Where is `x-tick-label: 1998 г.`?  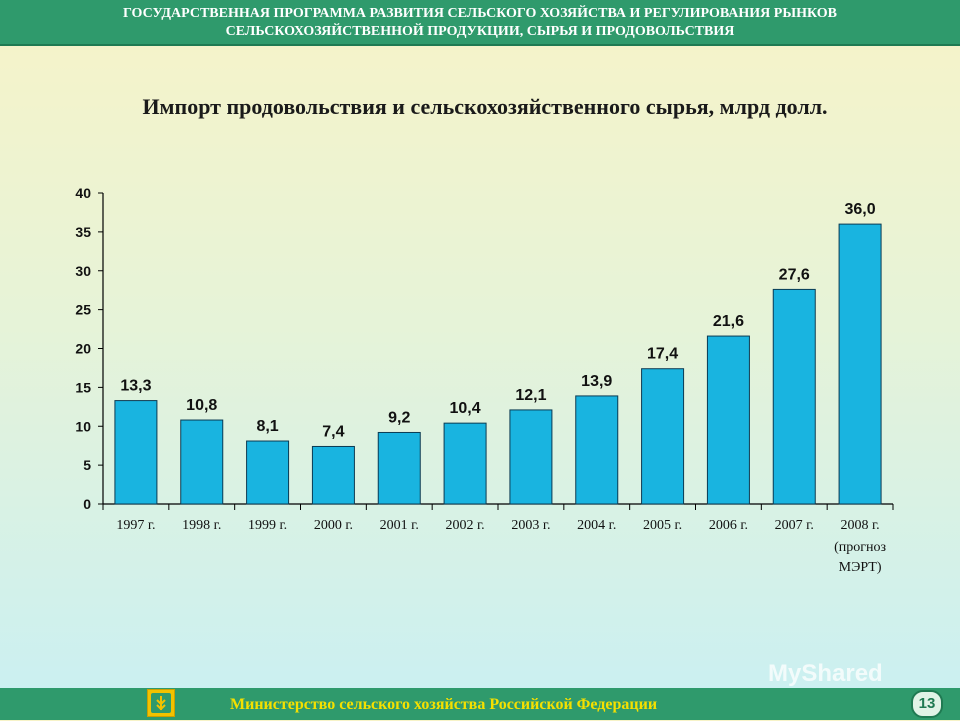
x-tick-label: 1998 г. is located at coordinates (201, 525).